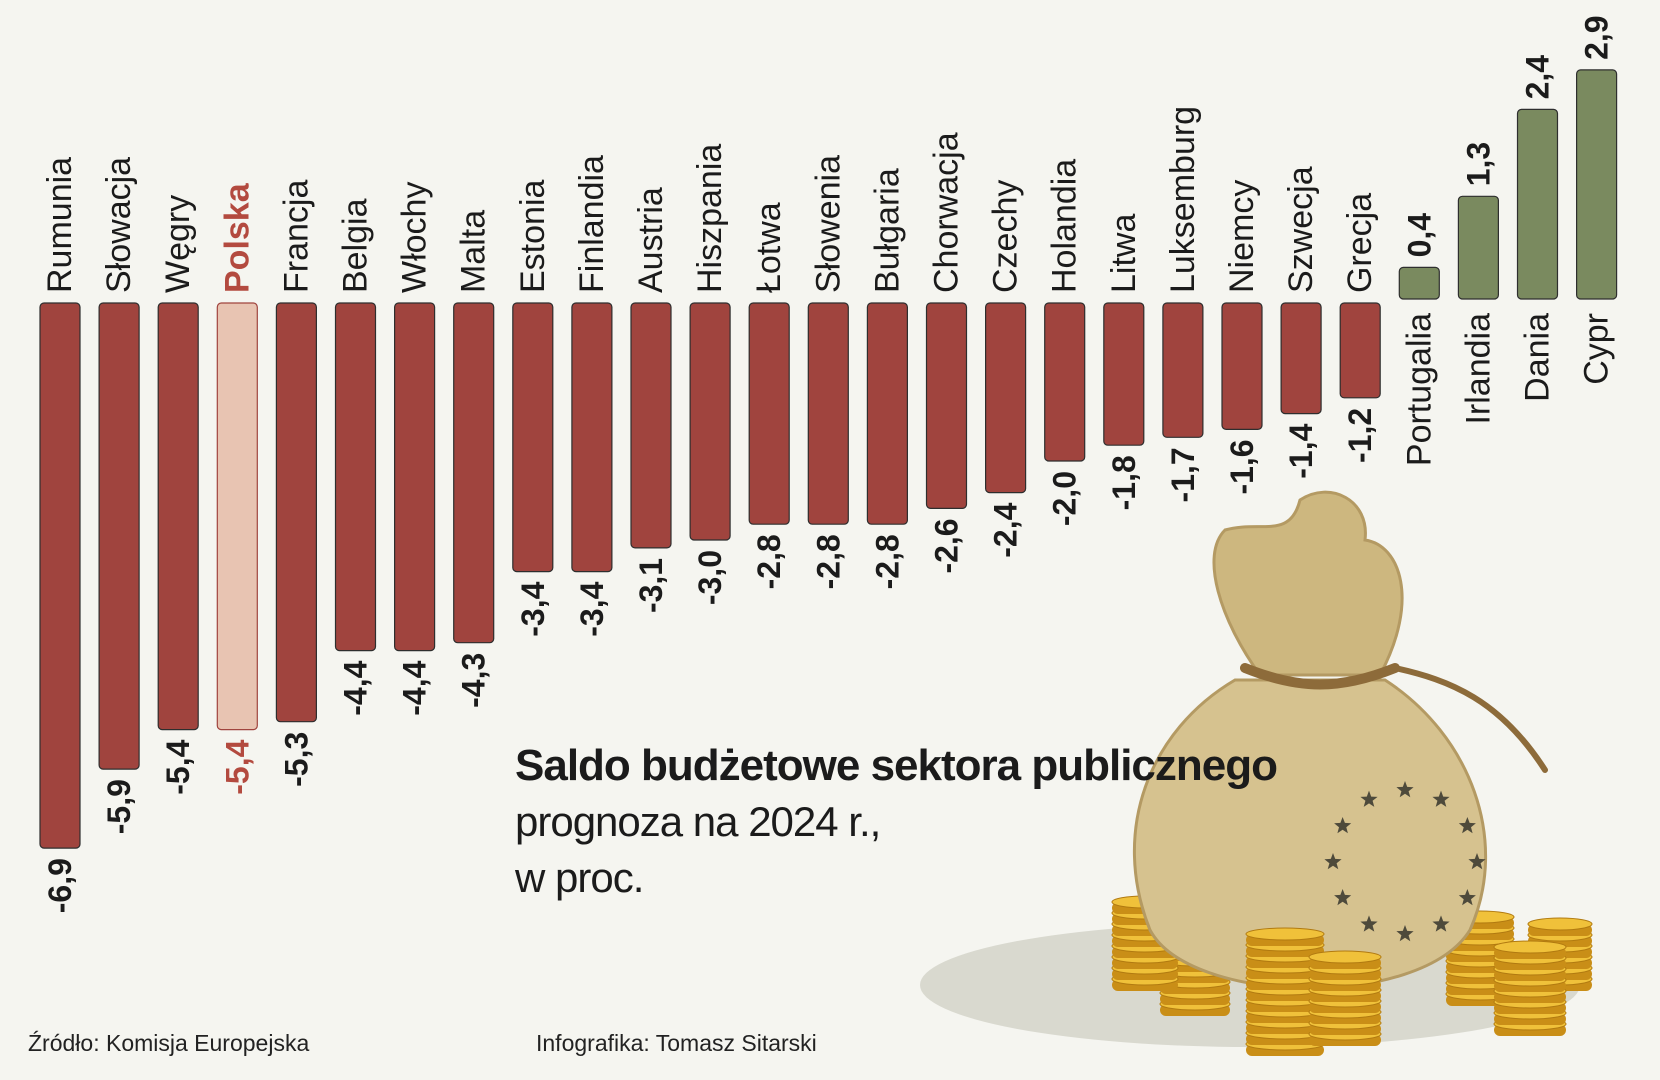 Image resolution: width=1660 pixels, height=1080 pixels. Describe the element at coordinates (1124, 253) in the screenshot. I see `category-label-19: Litwa` at that location.